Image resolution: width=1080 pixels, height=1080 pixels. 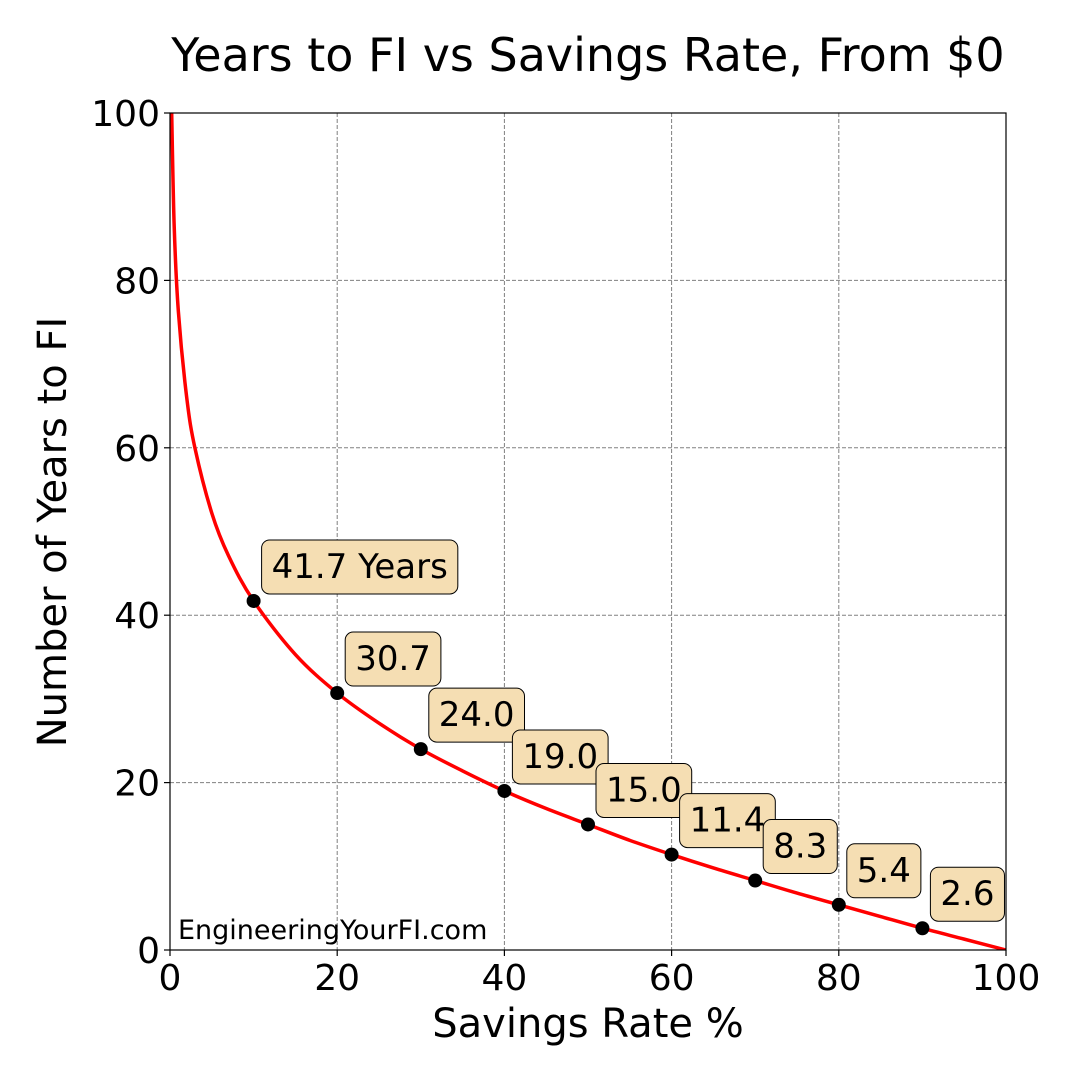 I want to click on x-tick-label: 60, so click(x=672, y=978).